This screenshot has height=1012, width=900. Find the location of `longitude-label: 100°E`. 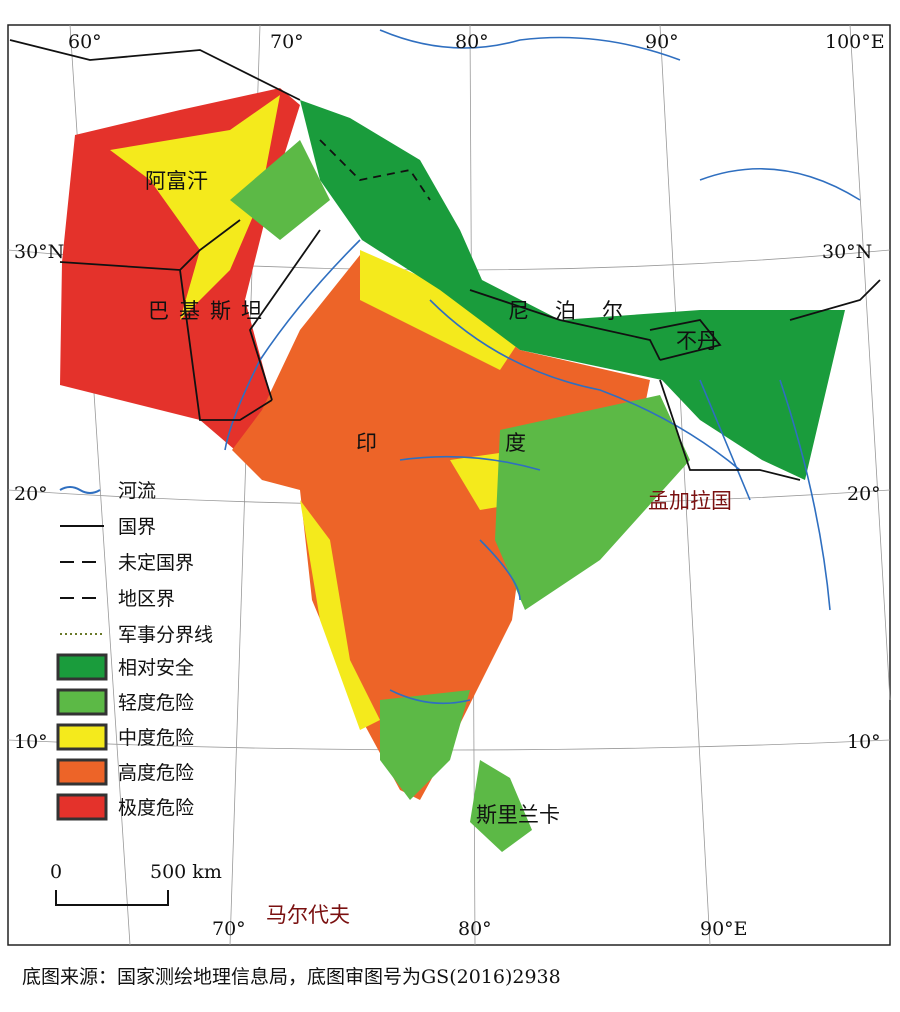

longitude-label: 100°E is located at coordinates (855, 42).